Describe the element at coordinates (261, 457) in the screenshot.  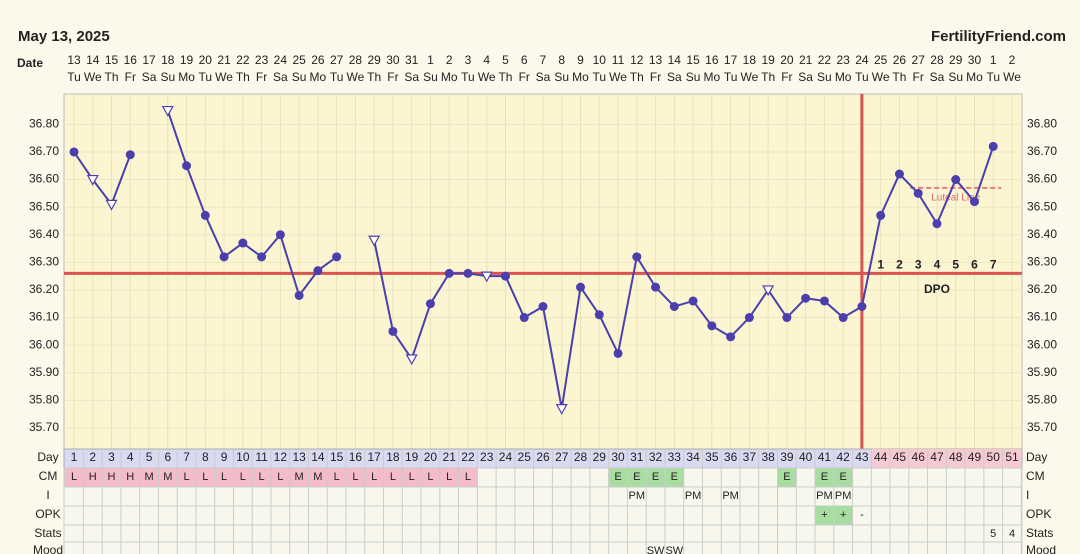
I see `day-number: 11` at that location.